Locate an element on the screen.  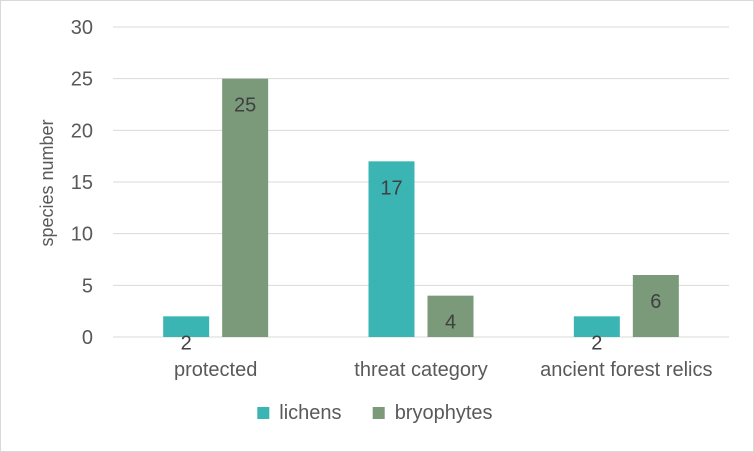
legend-label-lichens: lichens is located at coordinates (310, 413).